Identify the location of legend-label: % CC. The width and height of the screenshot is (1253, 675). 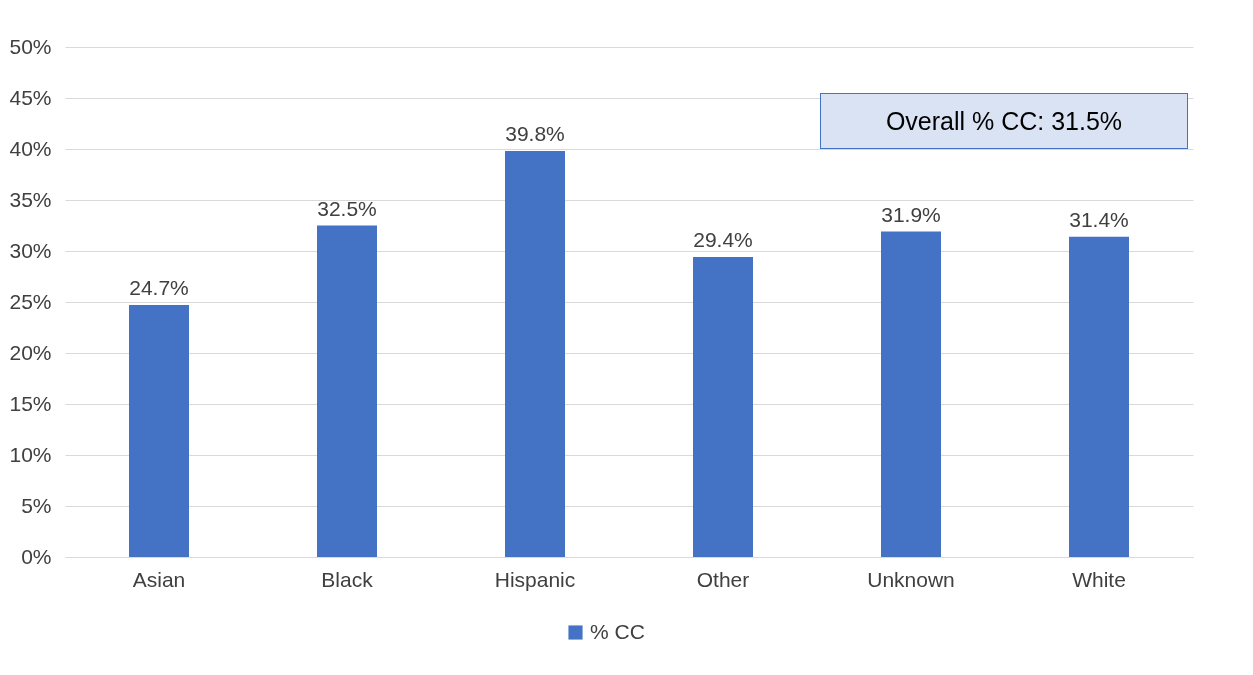
(617, 631).